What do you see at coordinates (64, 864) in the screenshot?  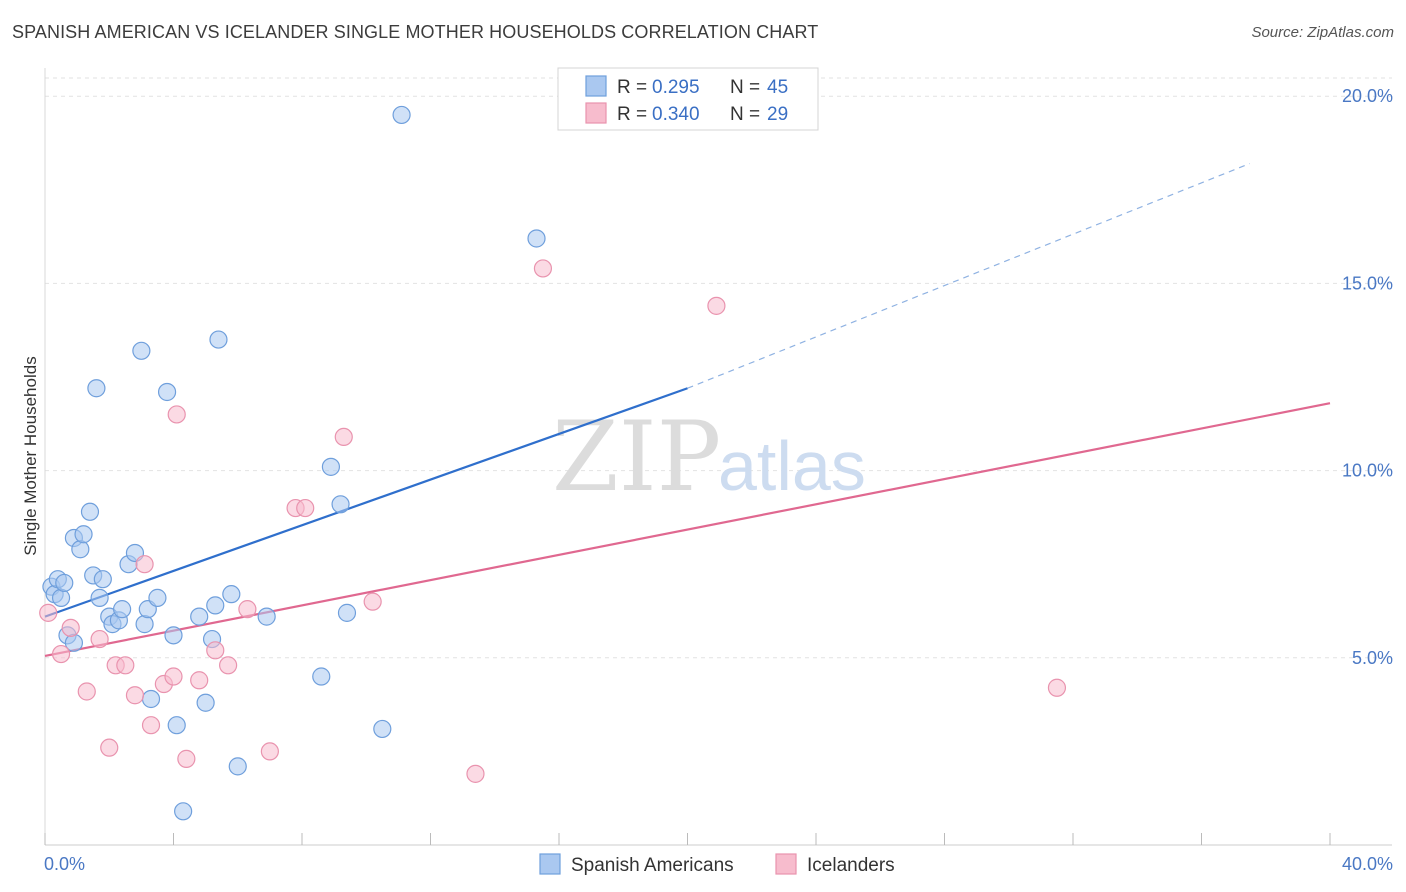 I see `x-tick-label-0: 0.0%` at bounding box center [64, 864].